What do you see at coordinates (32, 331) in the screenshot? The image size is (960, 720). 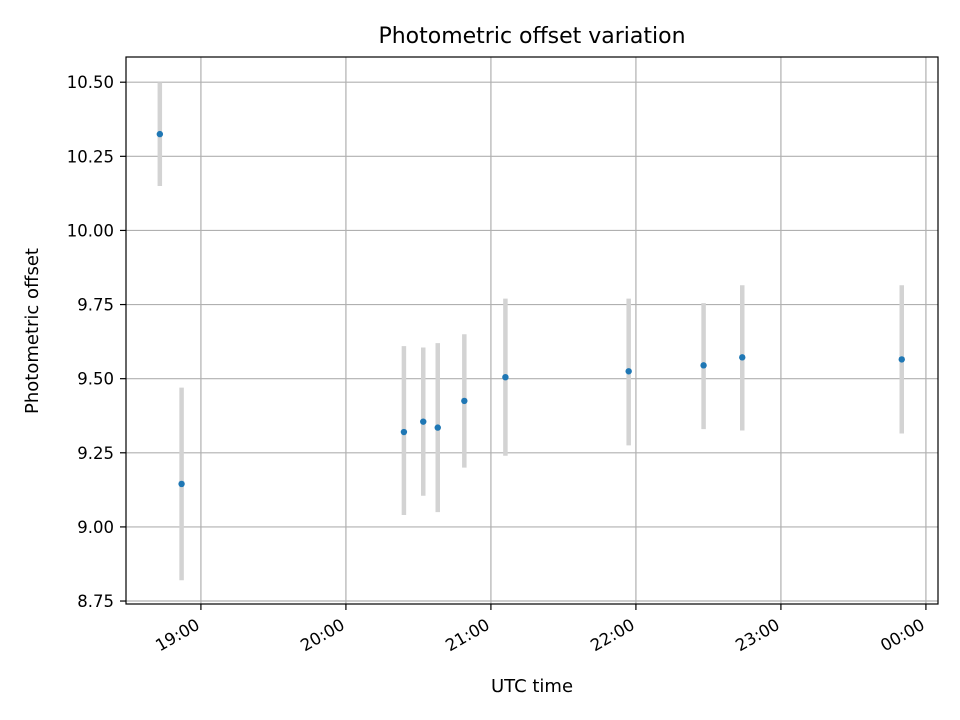 I see `y-axis-label: Photometric offset` at bounding box center [32, 331].